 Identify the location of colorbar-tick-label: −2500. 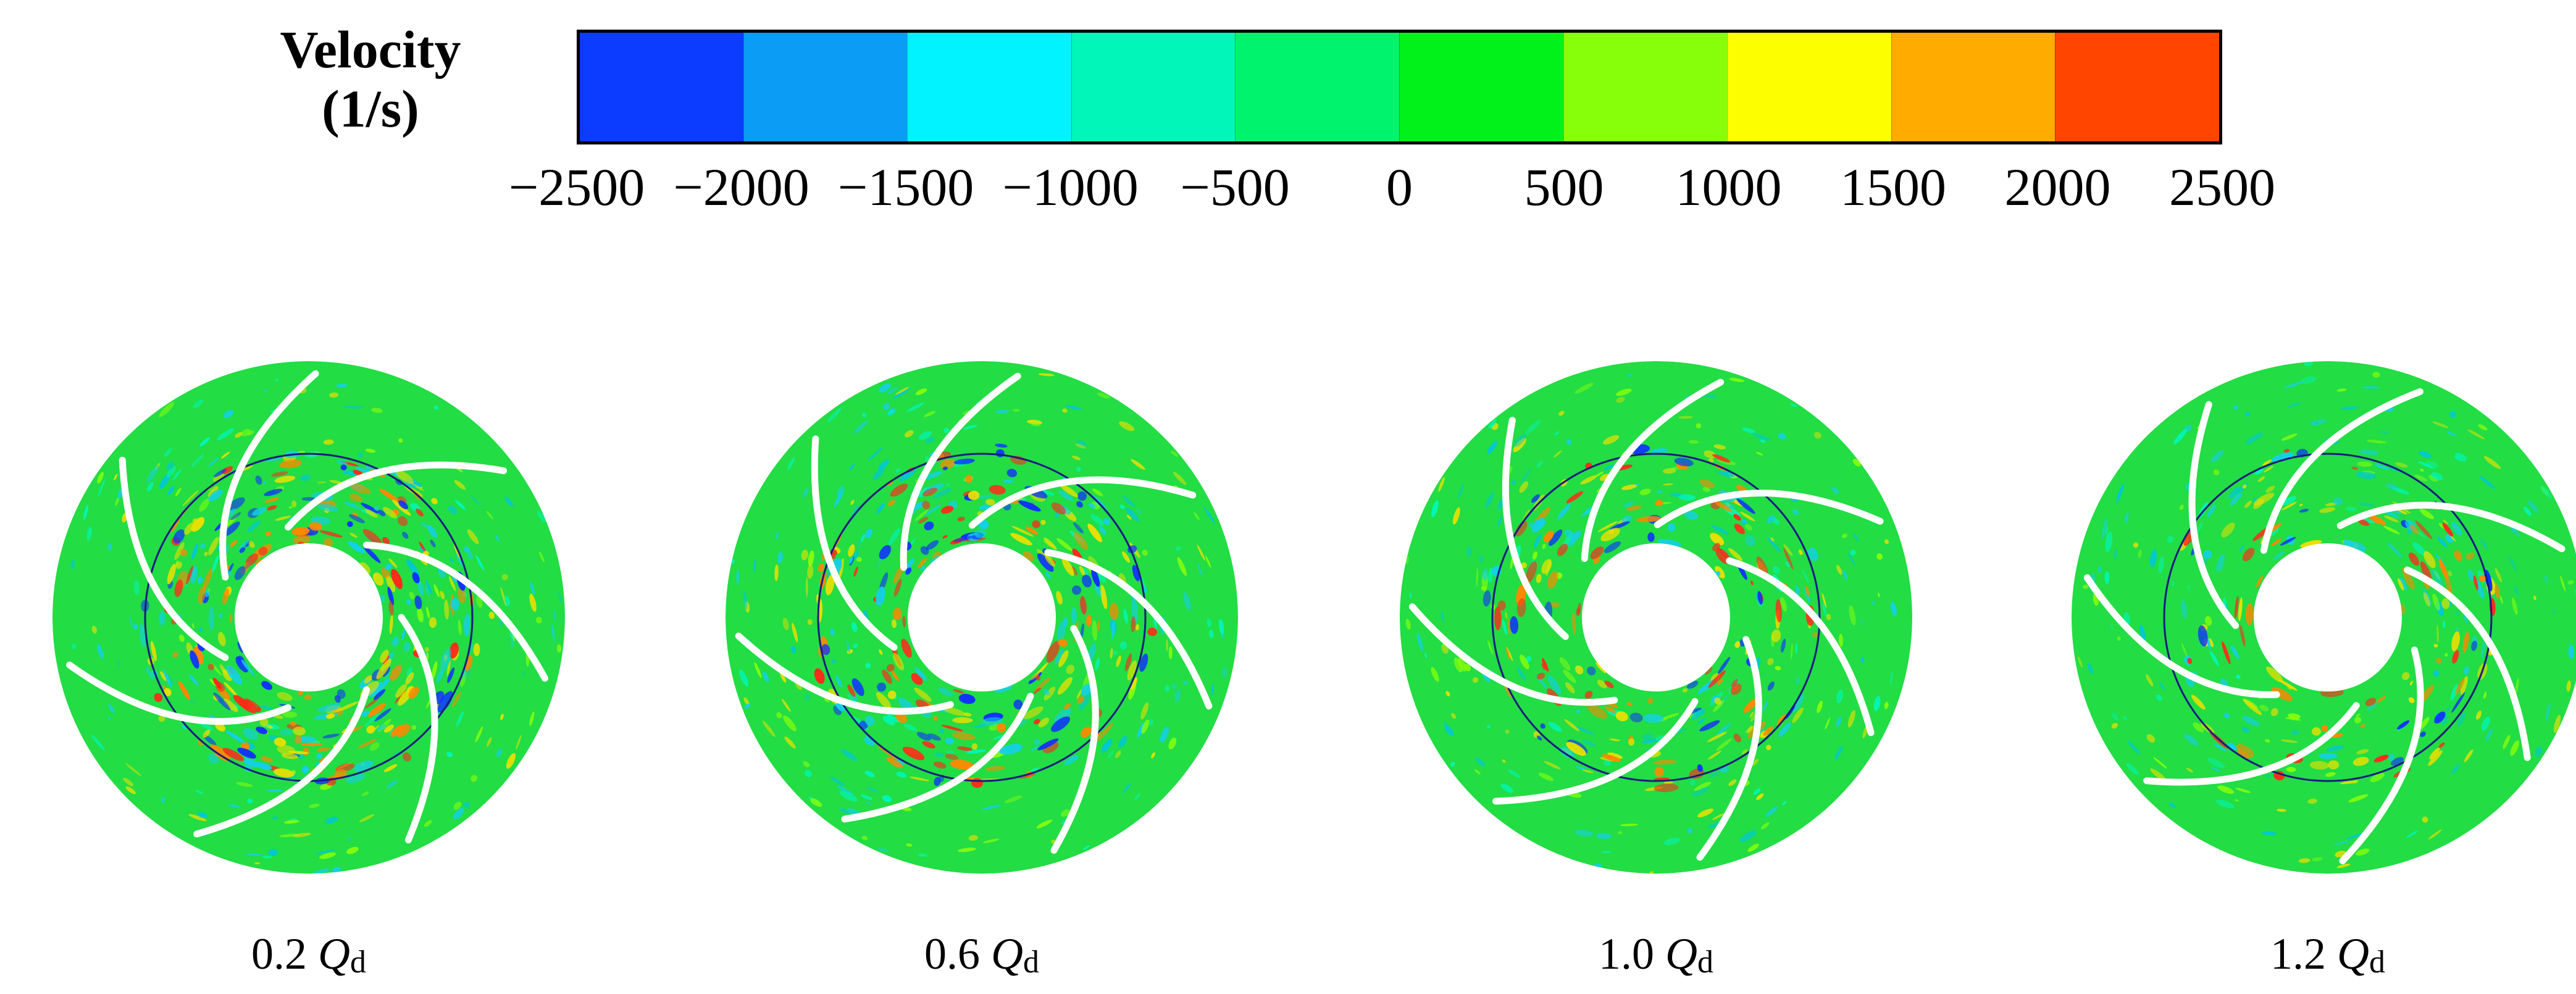
(576, 187).